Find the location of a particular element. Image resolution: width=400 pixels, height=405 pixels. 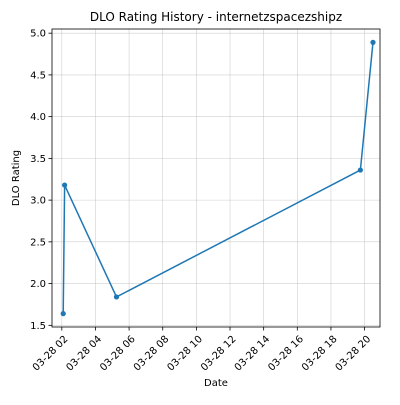

y-tick-label: 3.5 is located at coordinates (38, 159).